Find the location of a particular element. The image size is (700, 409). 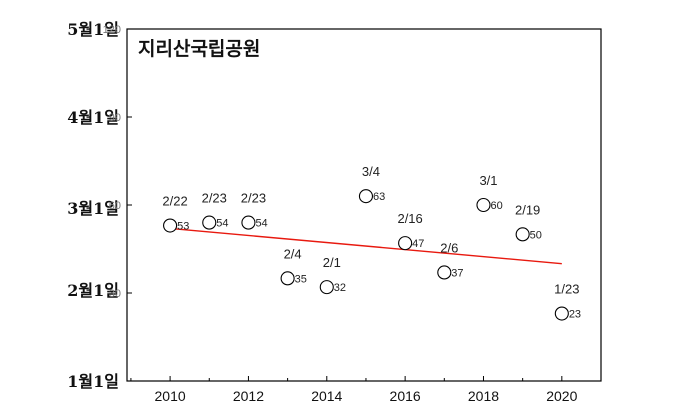

chart-title: 지리산국립공원 is located at coordinates (199, 49).